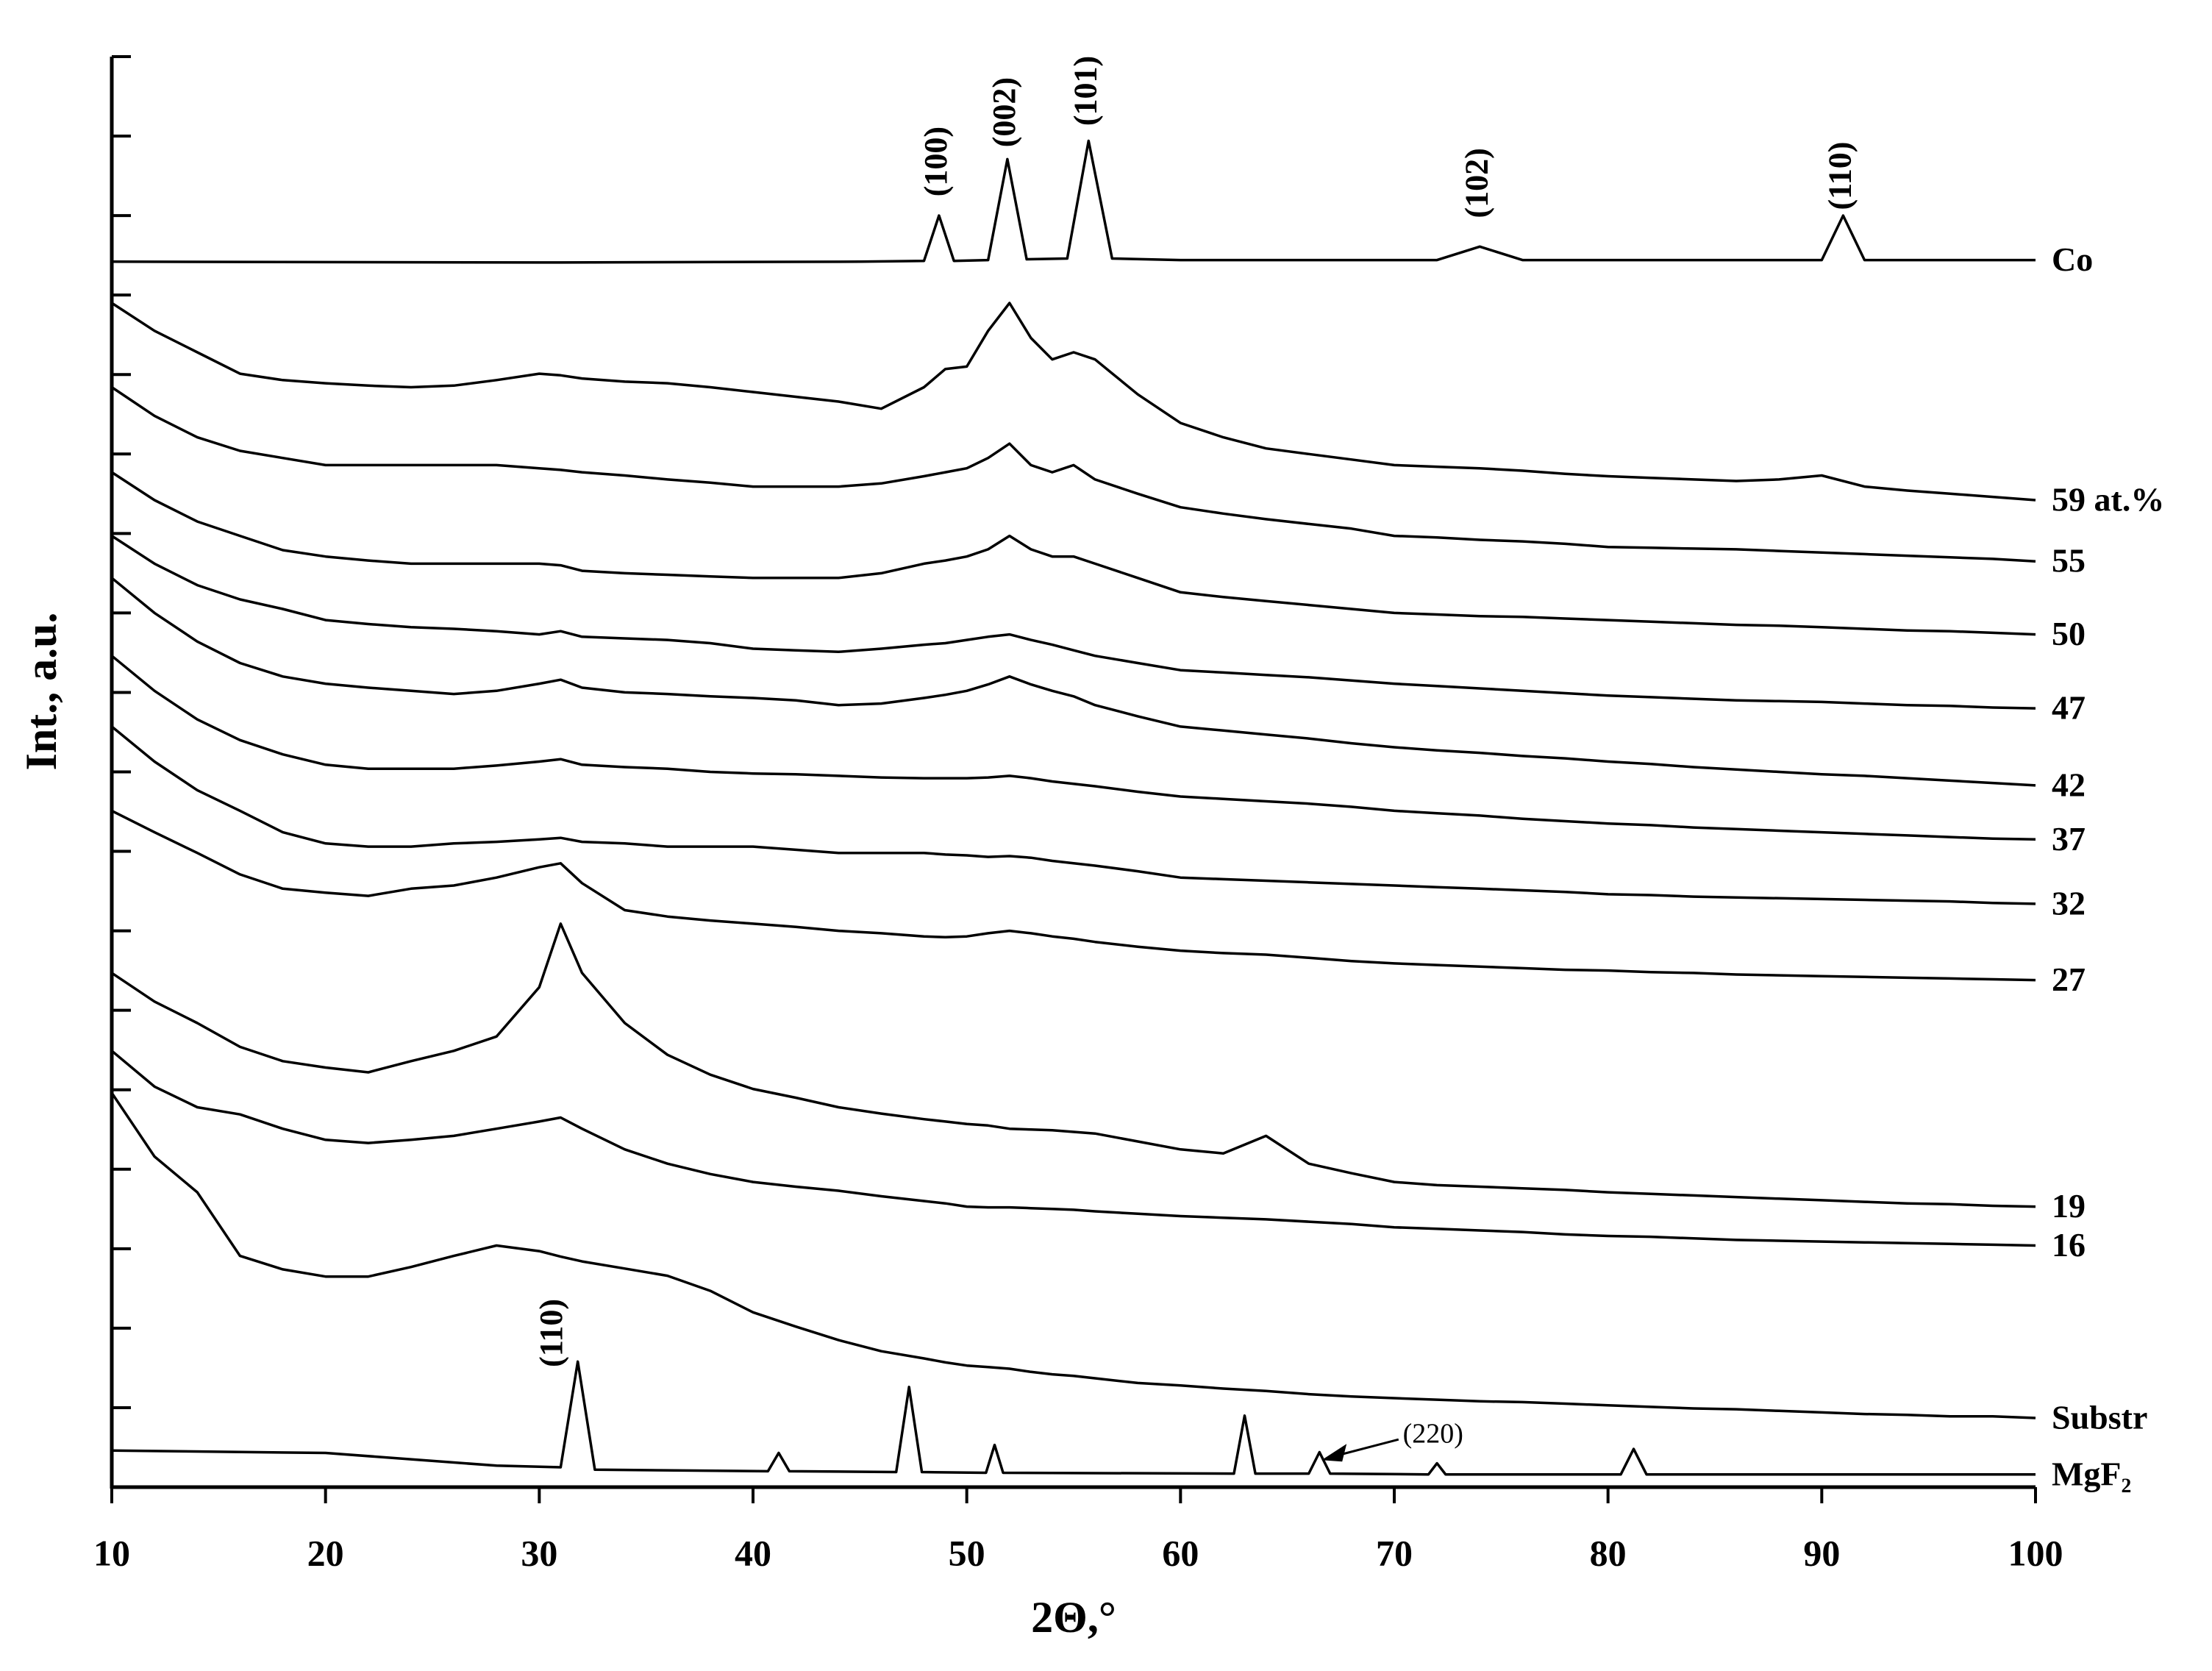 The width and height of the screenshot is (2212, 1671). What do you see at coordinates (2069, 1245) in the screenshot?
I see `series-label: 16` at bounding box center [2069, 1245].